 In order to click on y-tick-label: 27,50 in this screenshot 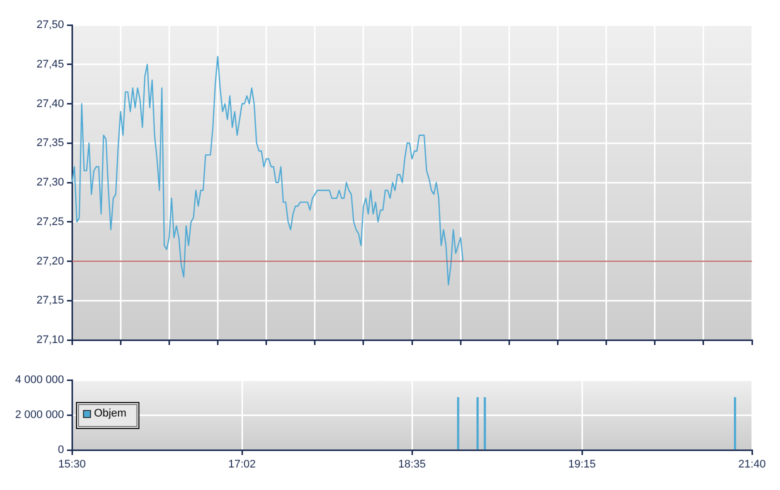, I will do `click(50, 25)`.